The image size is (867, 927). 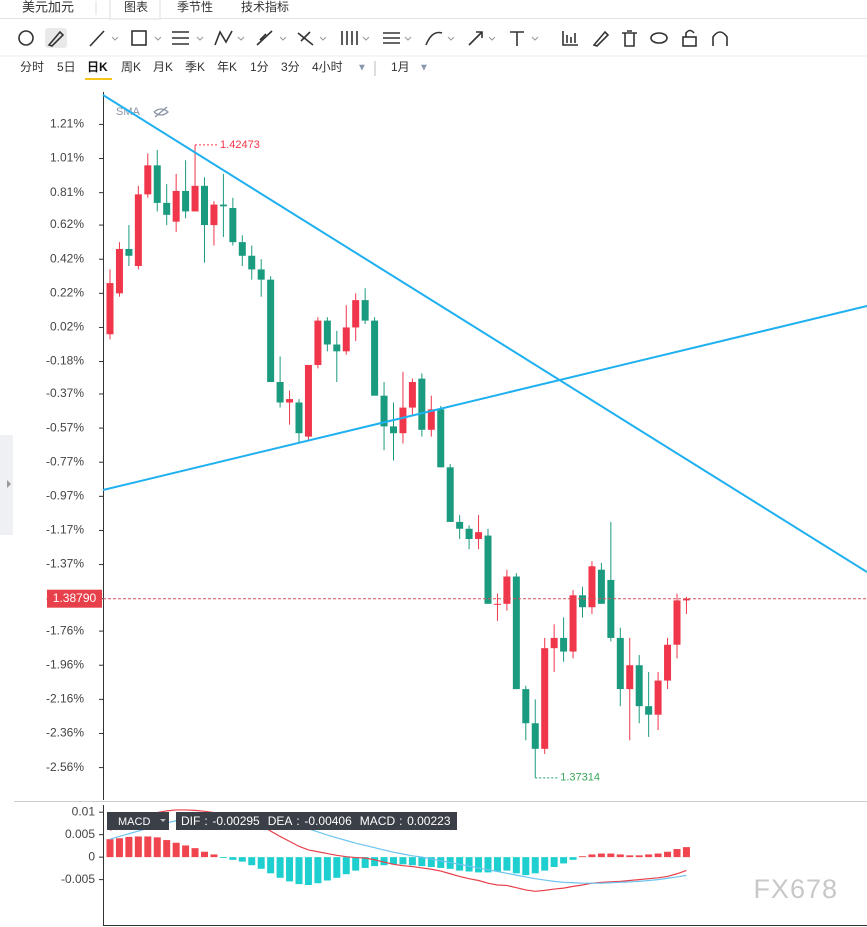 I want to click on active-tab-box, so click(x=135, y=10).